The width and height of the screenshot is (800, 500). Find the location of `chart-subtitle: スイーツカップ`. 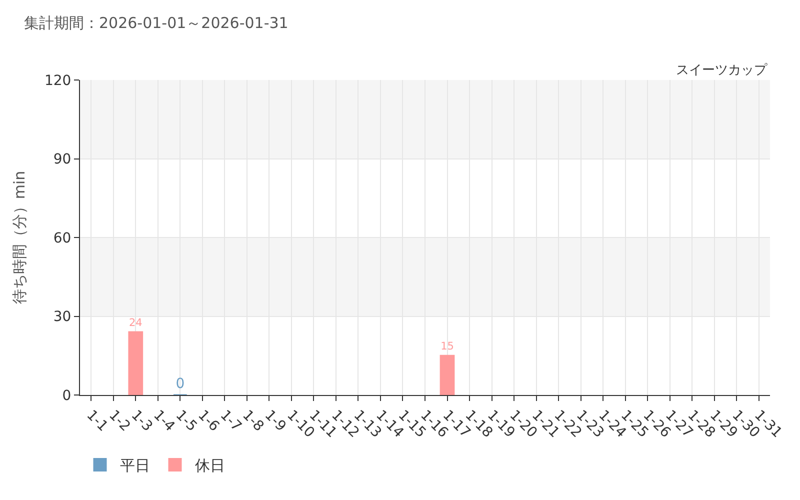

chart-subtitle: スイーツカップ is located at coordinates (722, 70).